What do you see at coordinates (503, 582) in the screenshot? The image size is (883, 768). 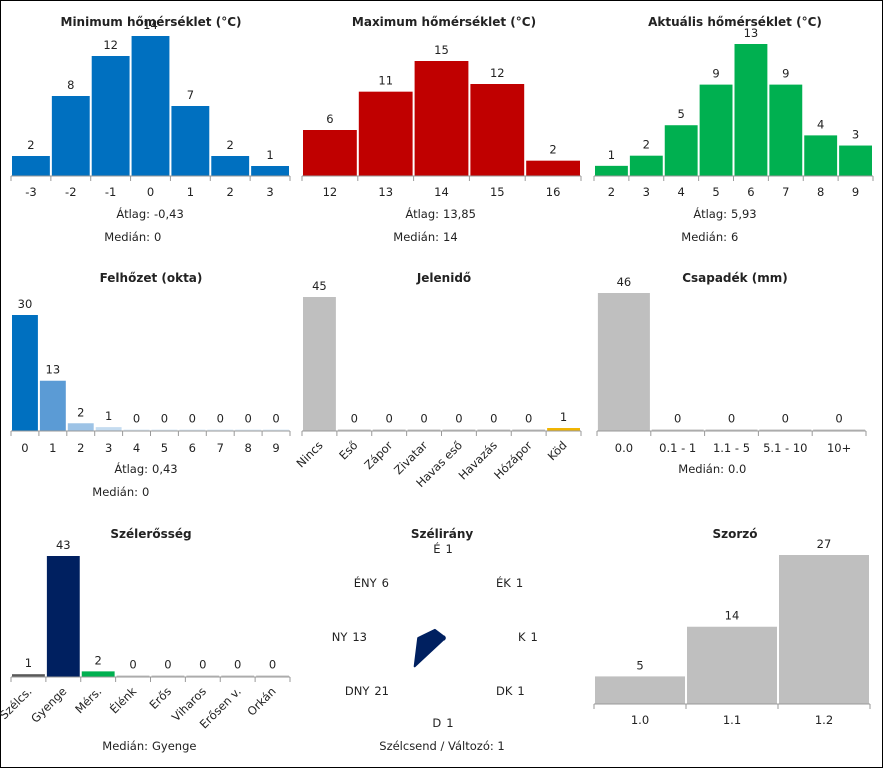 I see `direction-name: ÉK` at bounding box center [503, 582].